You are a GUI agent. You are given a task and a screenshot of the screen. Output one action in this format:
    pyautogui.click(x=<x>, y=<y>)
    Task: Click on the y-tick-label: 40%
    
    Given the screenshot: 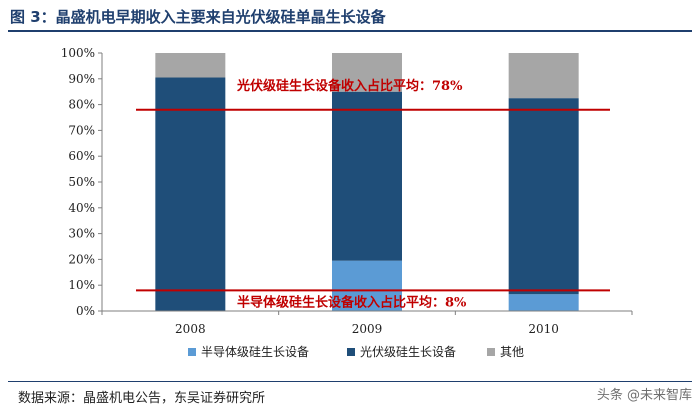 What is the action you would take?
    pyautogui.click(x=81, y=208)
    